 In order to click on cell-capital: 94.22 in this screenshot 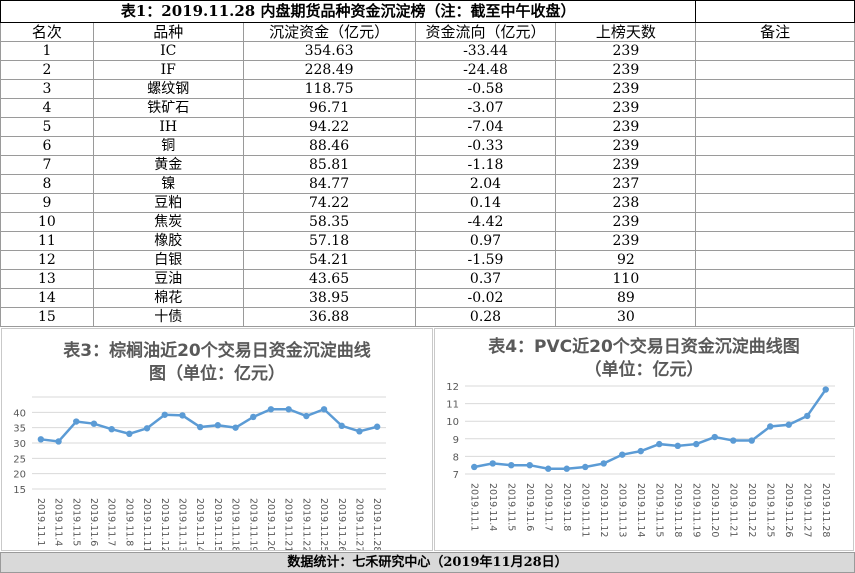, I will do `click(329, 127)`.